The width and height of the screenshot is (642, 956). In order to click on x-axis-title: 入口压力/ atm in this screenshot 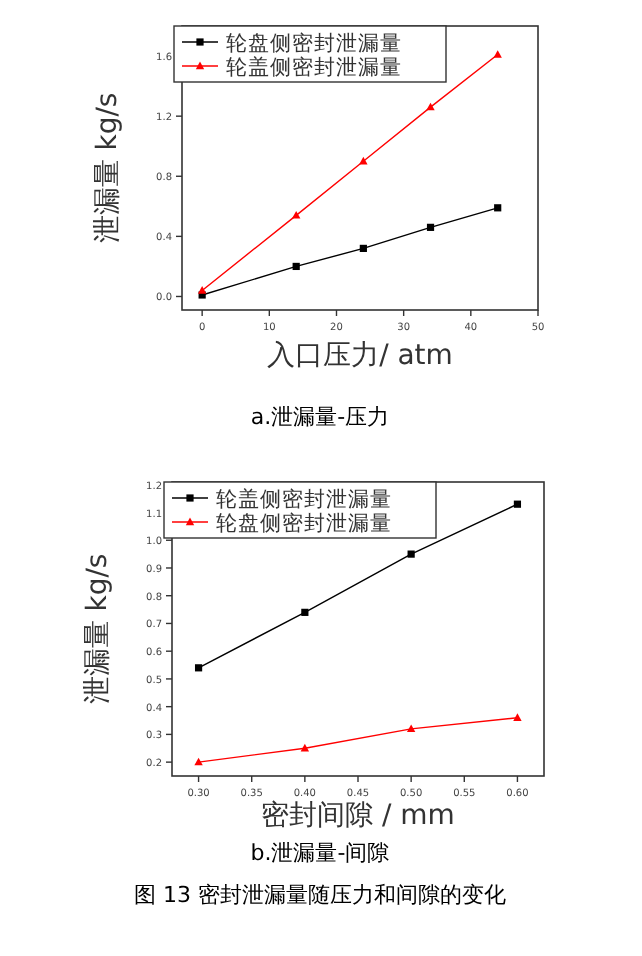, I will do `click(360, 356)`.